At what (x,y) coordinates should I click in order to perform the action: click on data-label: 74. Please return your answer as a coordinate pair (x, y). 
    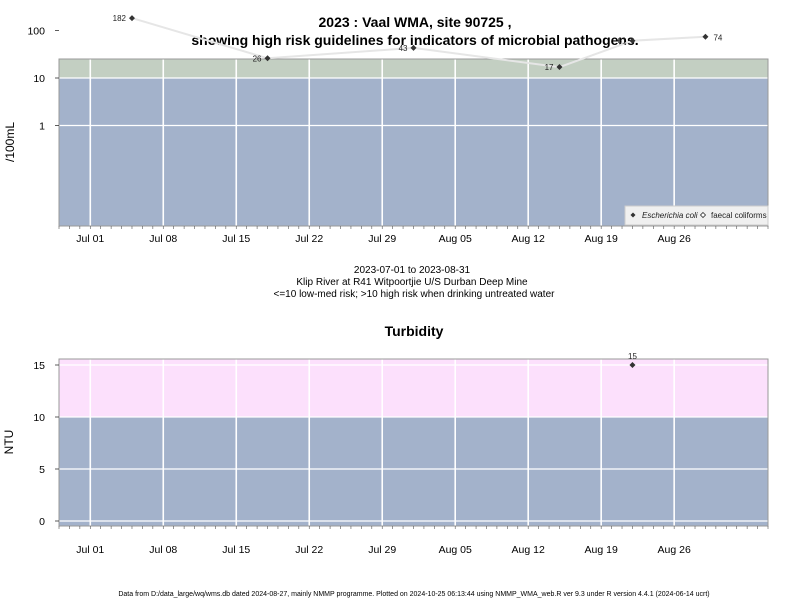
    Looking at the image, I should click on (717, 38).